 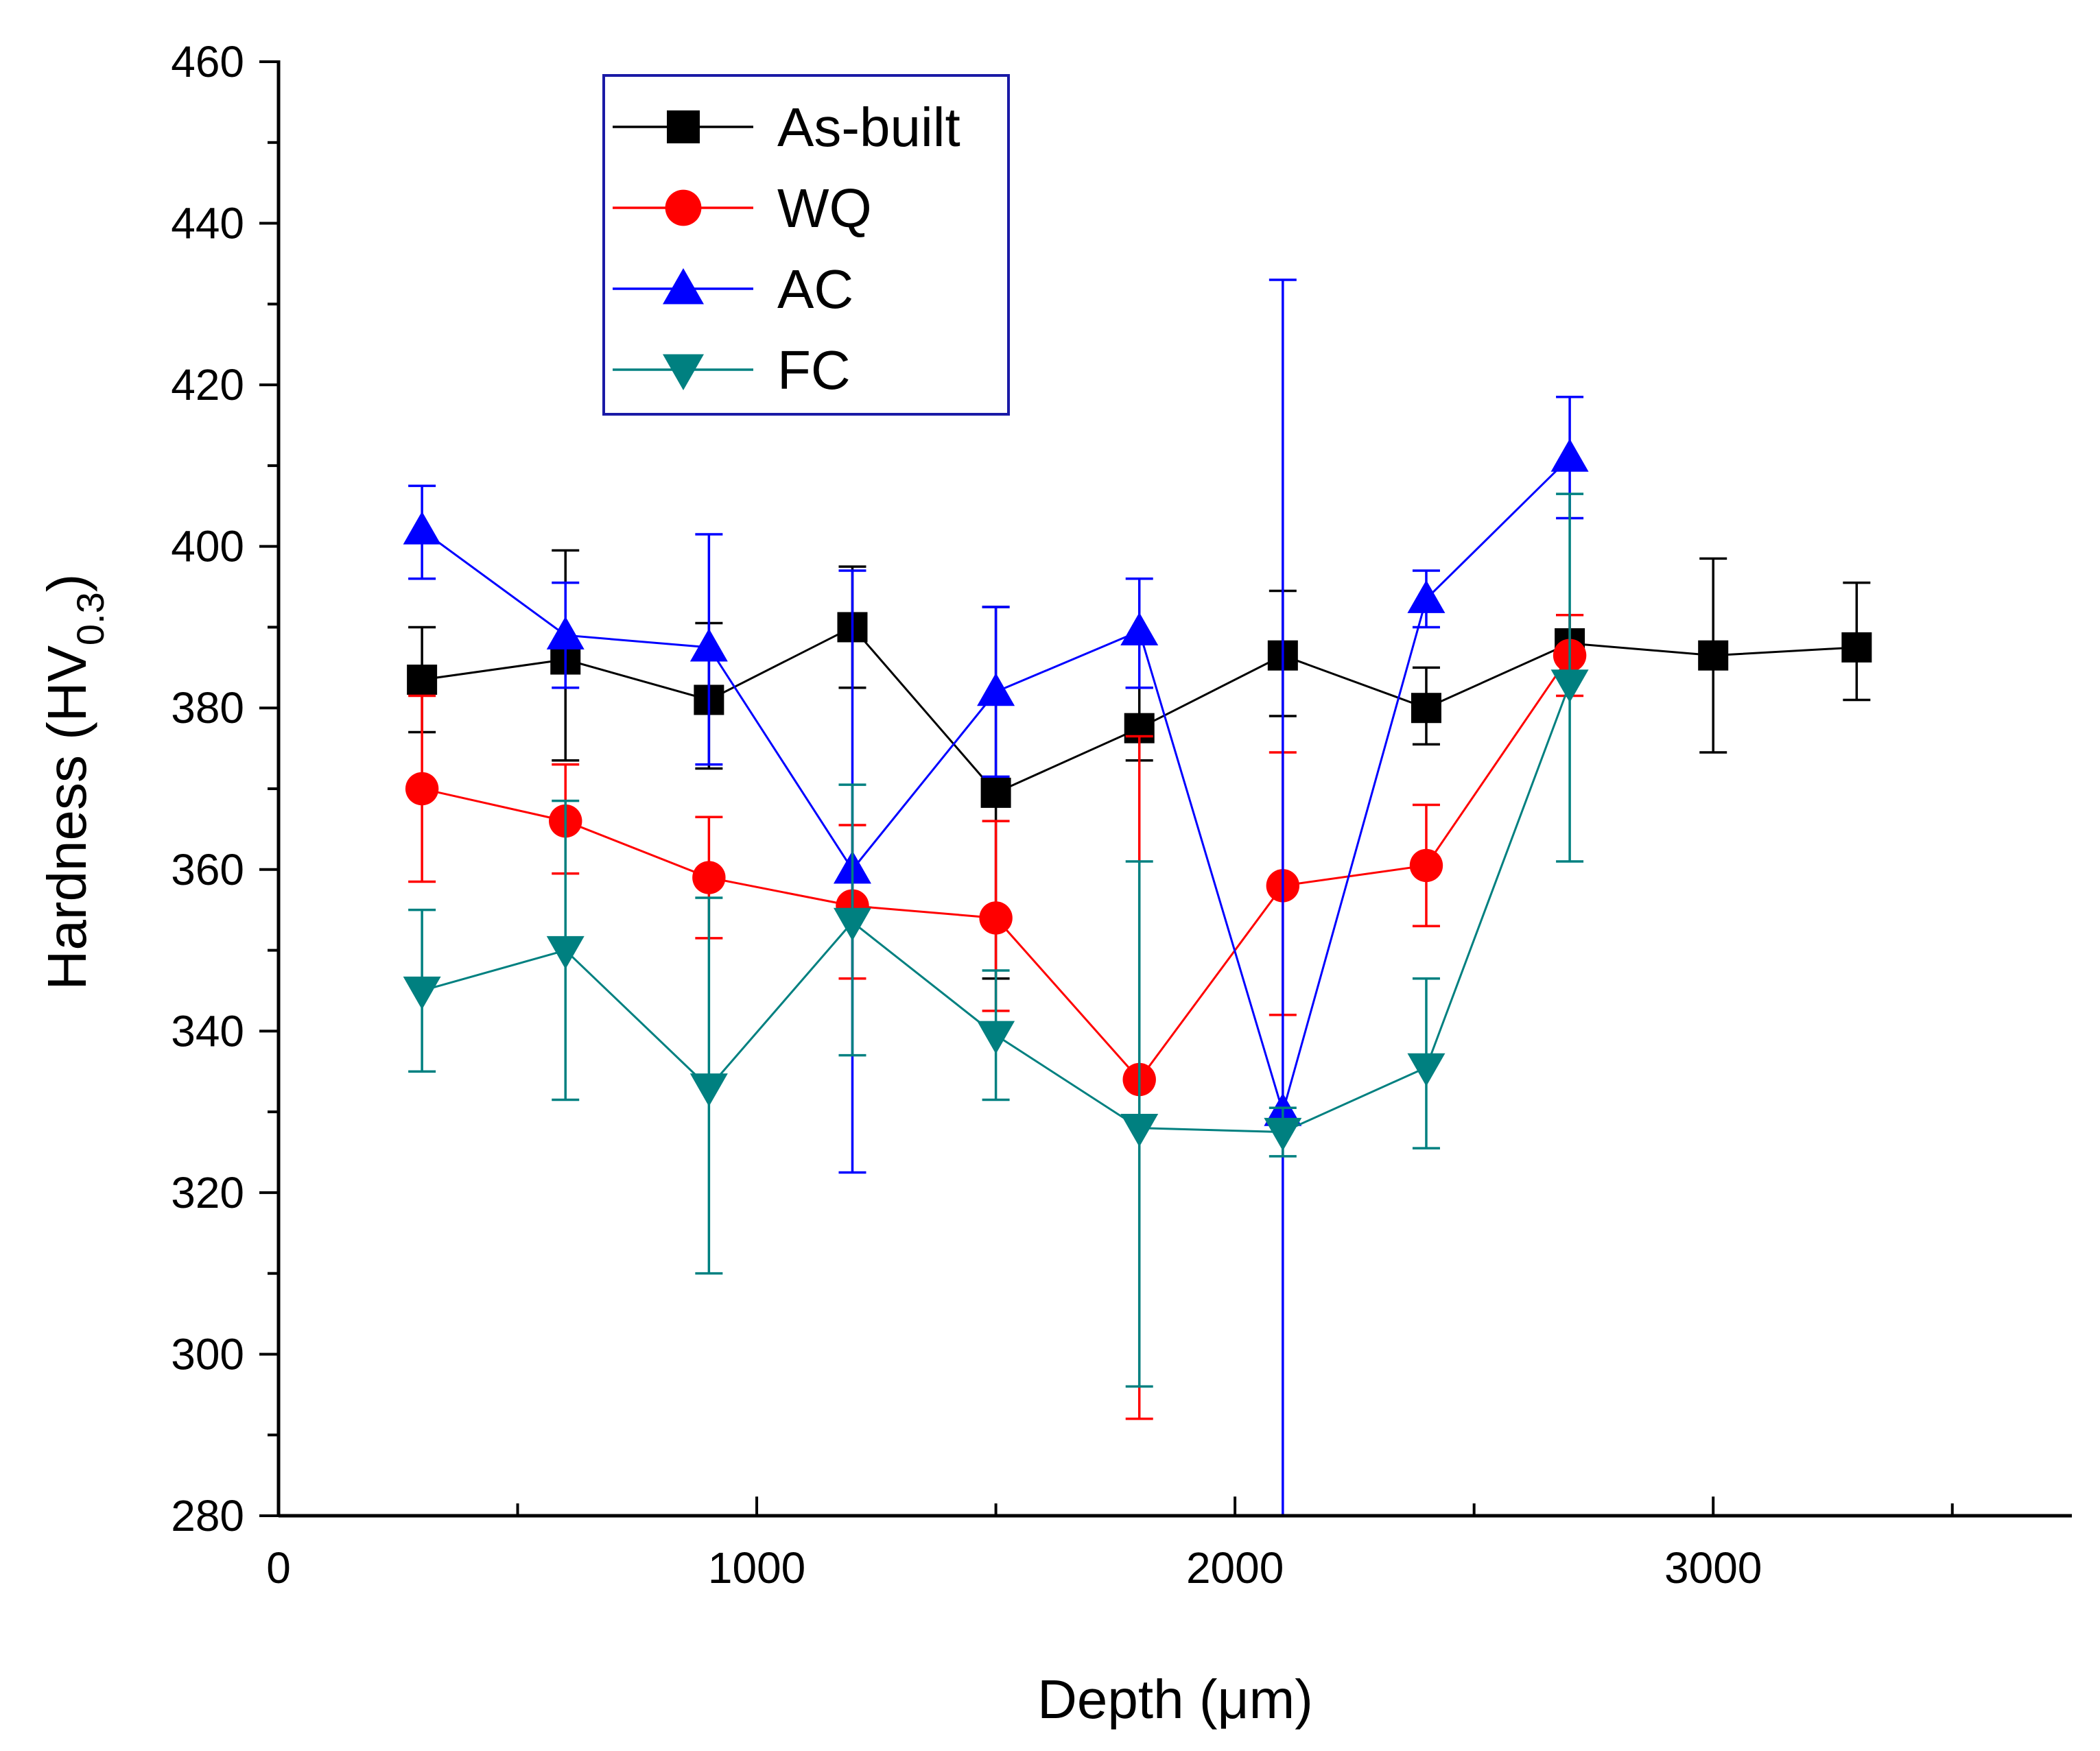 I want to click on y-axis-title: Hardness (HV0.3), so click(x=74, y=782).